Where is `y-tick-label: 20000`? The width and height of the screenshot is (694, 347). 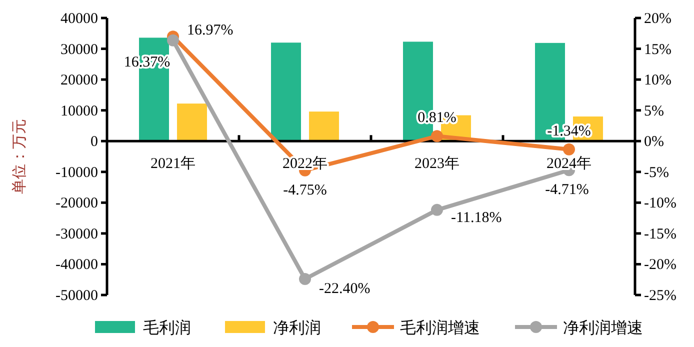 y-tick-label: 20000 is located at coordinates (79, 80).